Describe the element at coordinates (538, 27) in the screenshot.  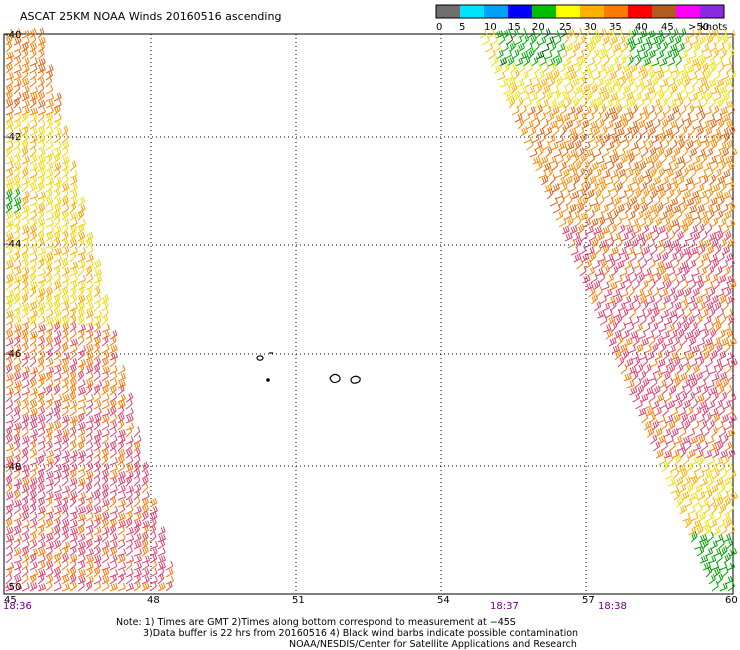
I see `legend-tick-label: 20` at that location.